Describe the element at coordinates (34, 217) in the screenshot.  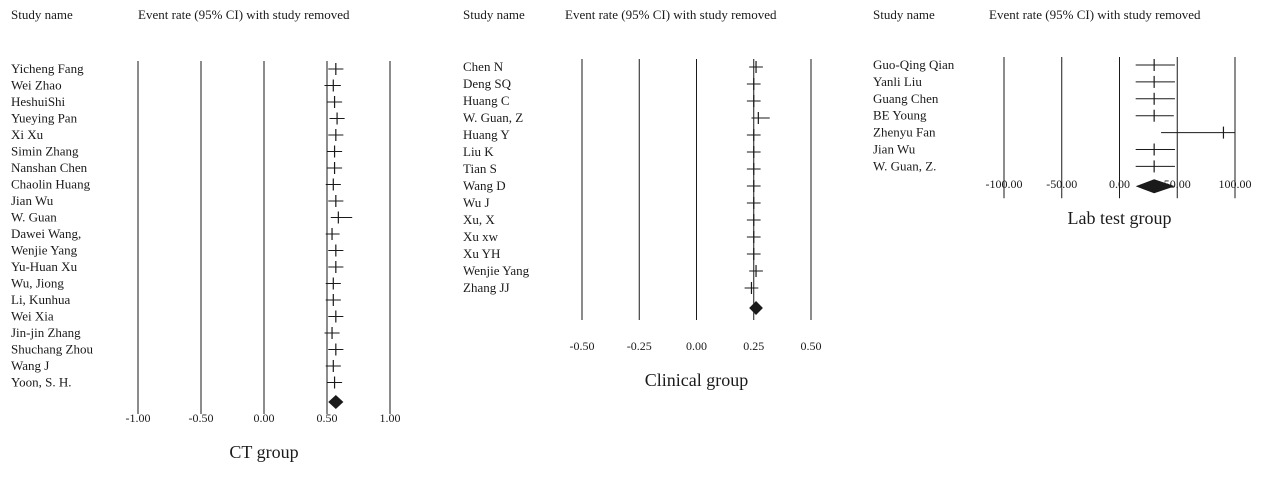
I see `study-name: W. Guan` at that location.